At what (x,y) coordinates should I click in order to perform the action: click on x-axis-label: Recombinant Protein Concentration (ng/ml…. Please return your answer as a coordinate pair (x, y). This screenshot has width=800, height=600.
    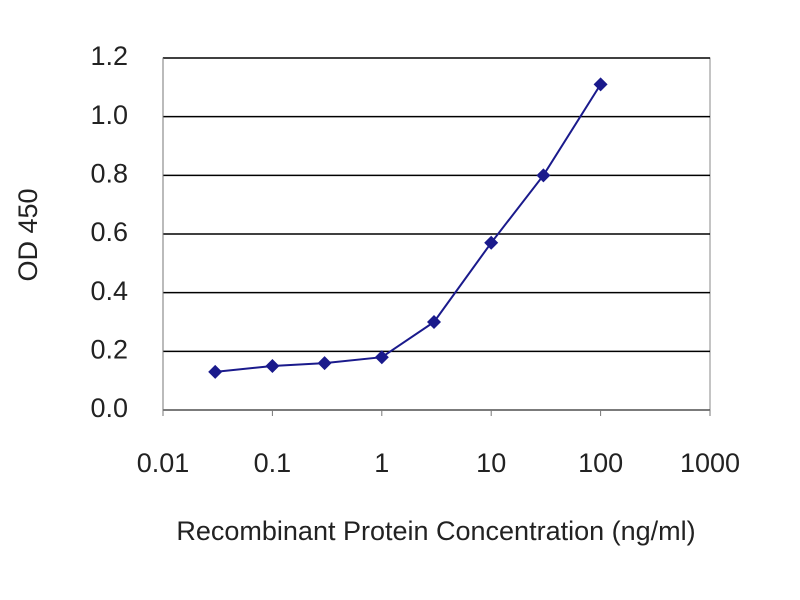
    Looking at the image, I should click on (435, 531).